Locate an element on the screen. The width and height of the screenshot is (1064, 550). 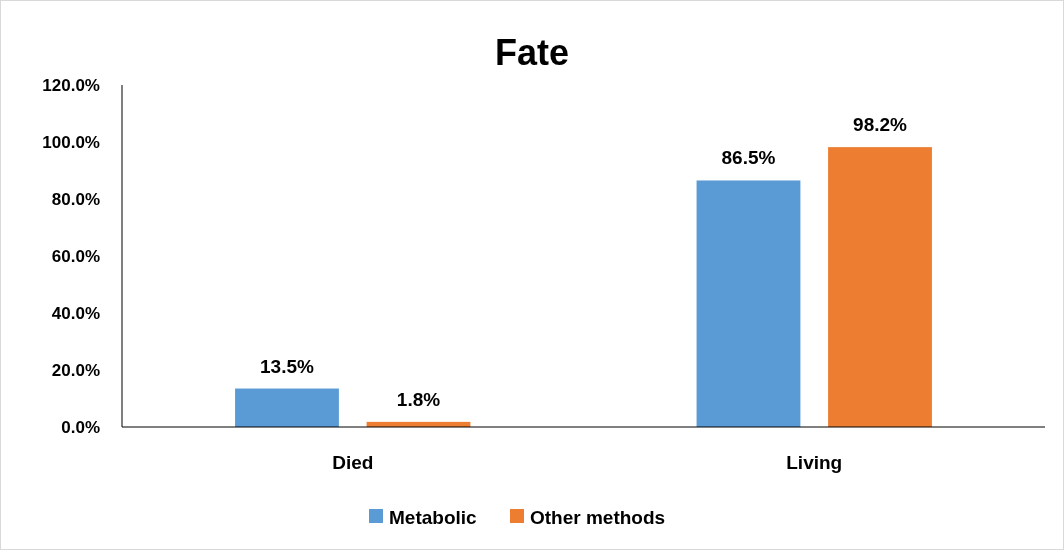
y-tick-label: 80.0% is located at coordinates (75, 199).